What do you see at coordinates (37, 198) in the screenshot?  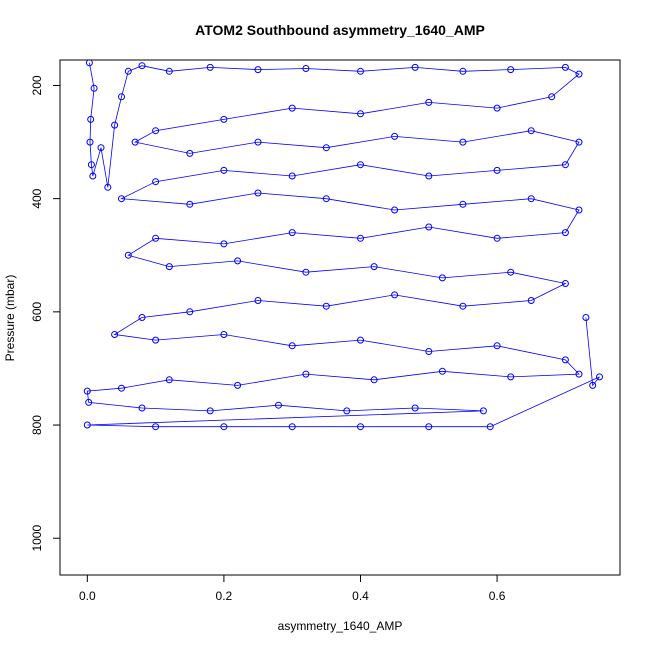 I see `y-tick-label: 400` at bounding box center [37, 198].